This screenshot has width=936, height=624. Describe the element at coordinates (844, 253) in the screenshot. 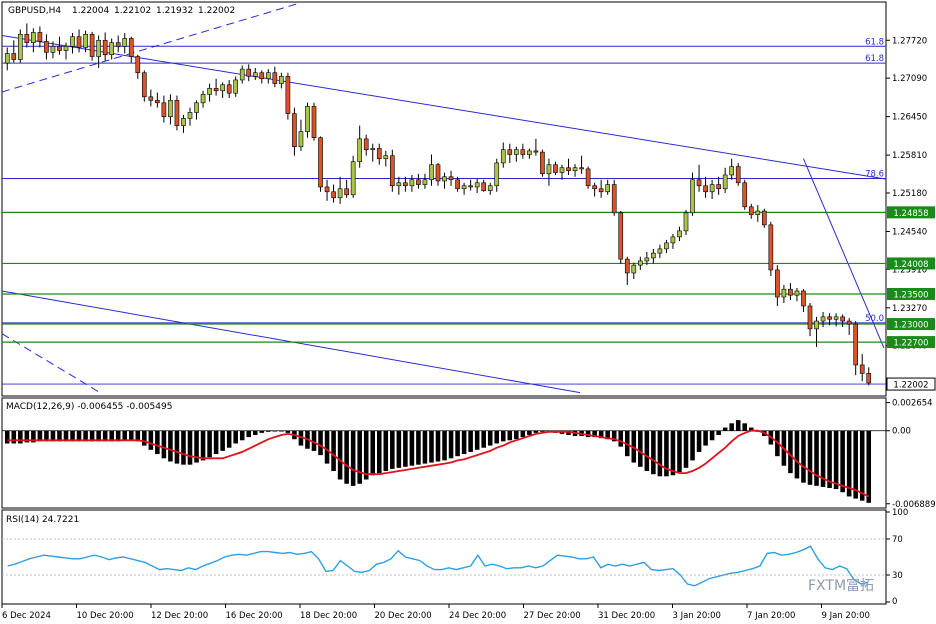

I see `fib-retracement-line` at that location.